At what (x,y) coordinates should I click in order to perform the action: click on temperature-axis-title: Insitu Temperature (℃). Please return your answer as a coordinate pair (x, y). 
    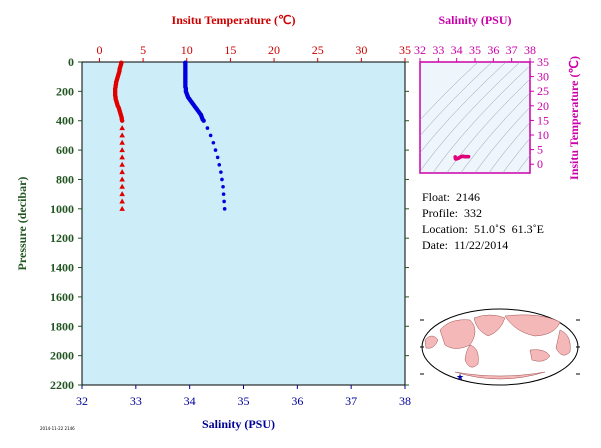
    Looking at the image, I should click on (234, 20).